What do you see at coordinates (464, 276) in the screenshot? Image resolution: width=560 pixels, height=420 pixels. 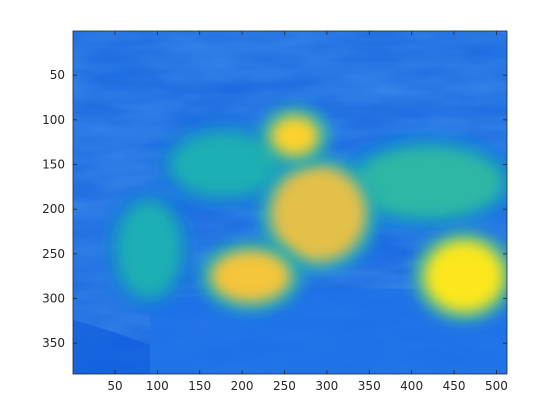 I see `garlic` at bounding box center [464, 276].